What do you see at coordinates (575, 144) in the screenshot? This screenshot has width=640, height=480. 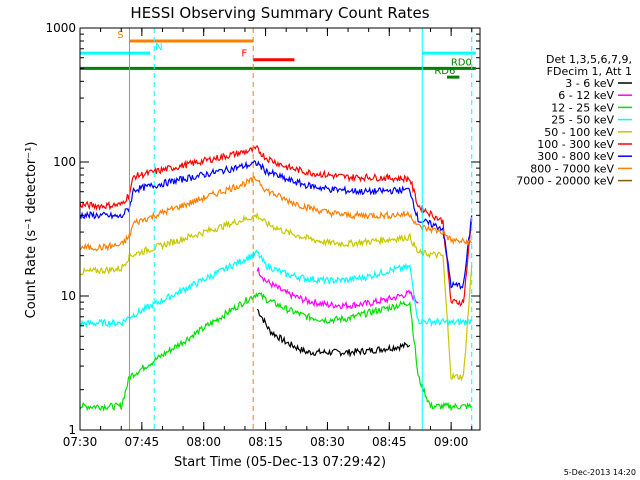 I see `legend-label: 100 - 300 keV` at bounding box center [575, 144].